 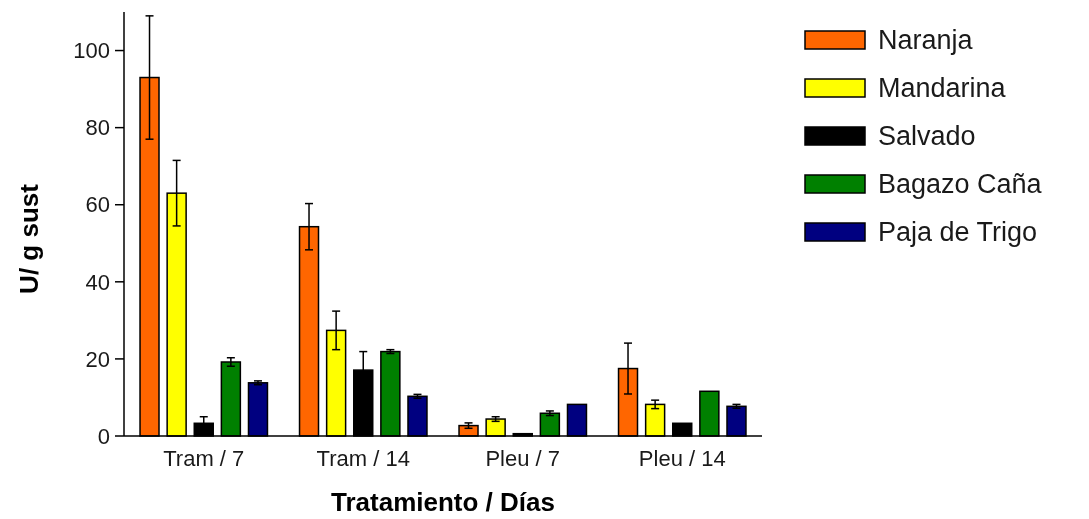 I want to click on y-tick-label: 100, so click(x=91, y=51).